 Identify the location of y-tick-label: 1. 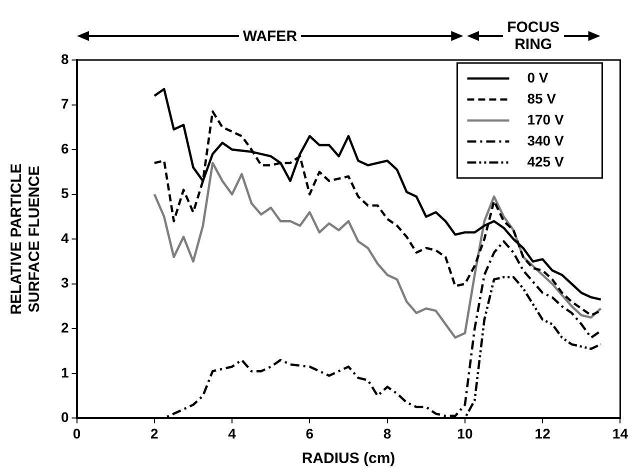
(64, 372).